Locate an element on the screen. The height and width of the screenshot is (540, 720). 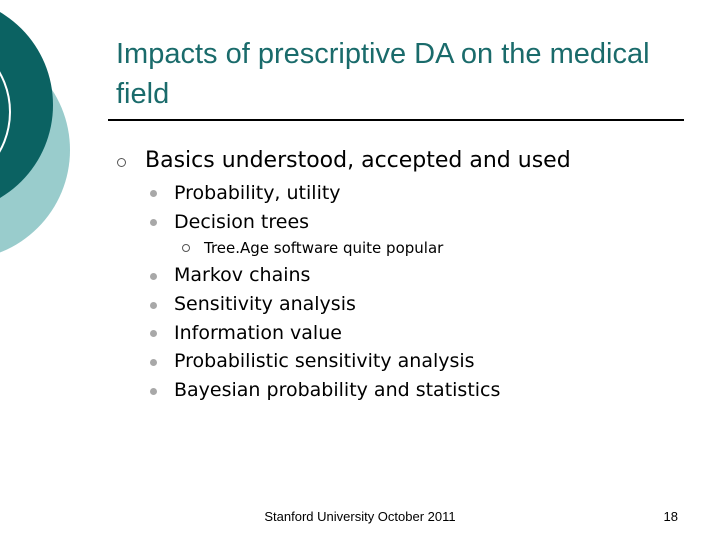
slide-footer: Stanford University October 2011 is located at coordinates (360, 516).